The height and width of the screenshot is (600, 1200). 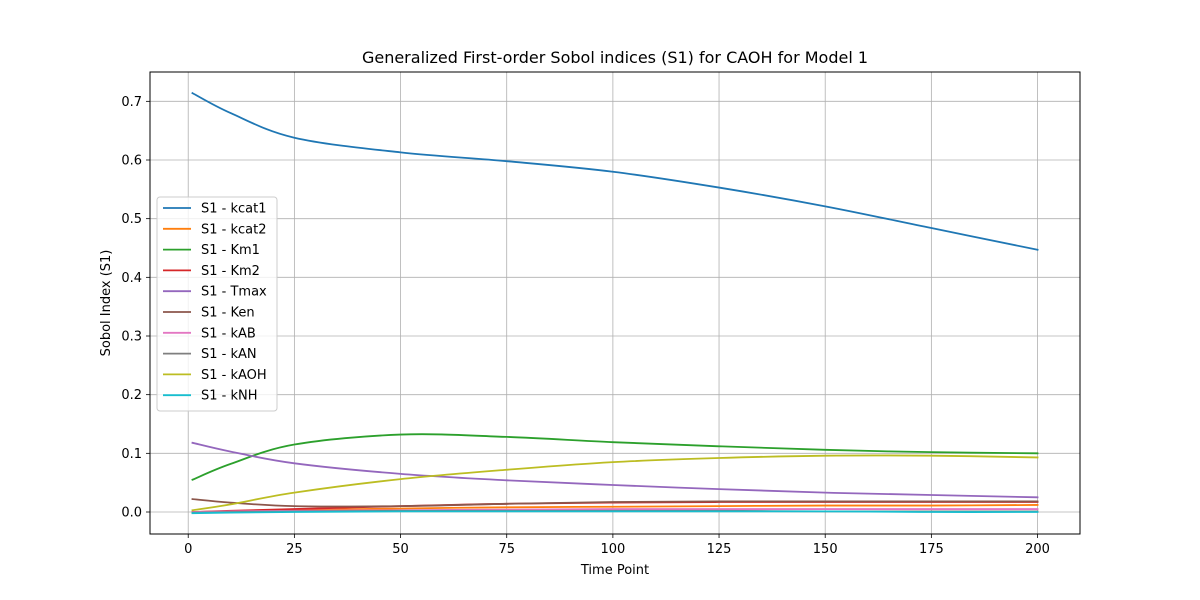 I want to click on x-tick-label: 0, so click(x=188, y=549).